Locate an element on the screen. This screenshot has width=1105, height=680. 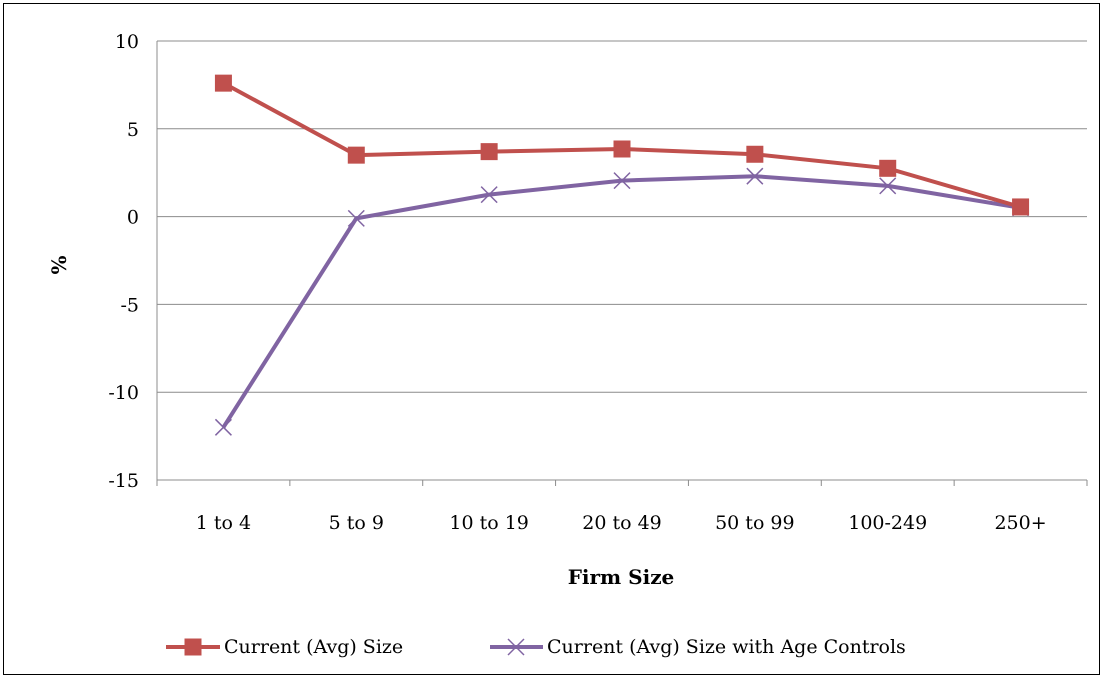
x-tick-label: 50 to 99 is located at coordinates (755, 523).